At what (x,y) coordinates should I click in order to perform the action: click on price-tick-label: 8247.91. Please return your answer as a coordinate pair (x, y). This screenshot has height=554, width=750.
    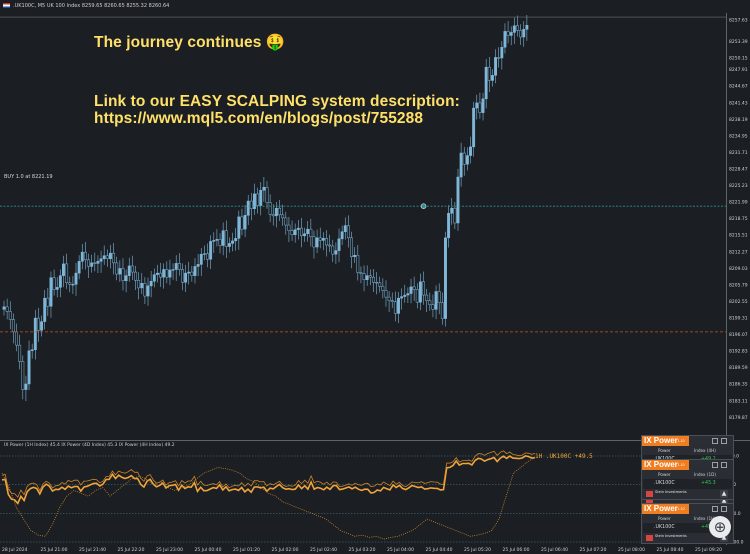
    Looking at the image, I should click on (738, 70).